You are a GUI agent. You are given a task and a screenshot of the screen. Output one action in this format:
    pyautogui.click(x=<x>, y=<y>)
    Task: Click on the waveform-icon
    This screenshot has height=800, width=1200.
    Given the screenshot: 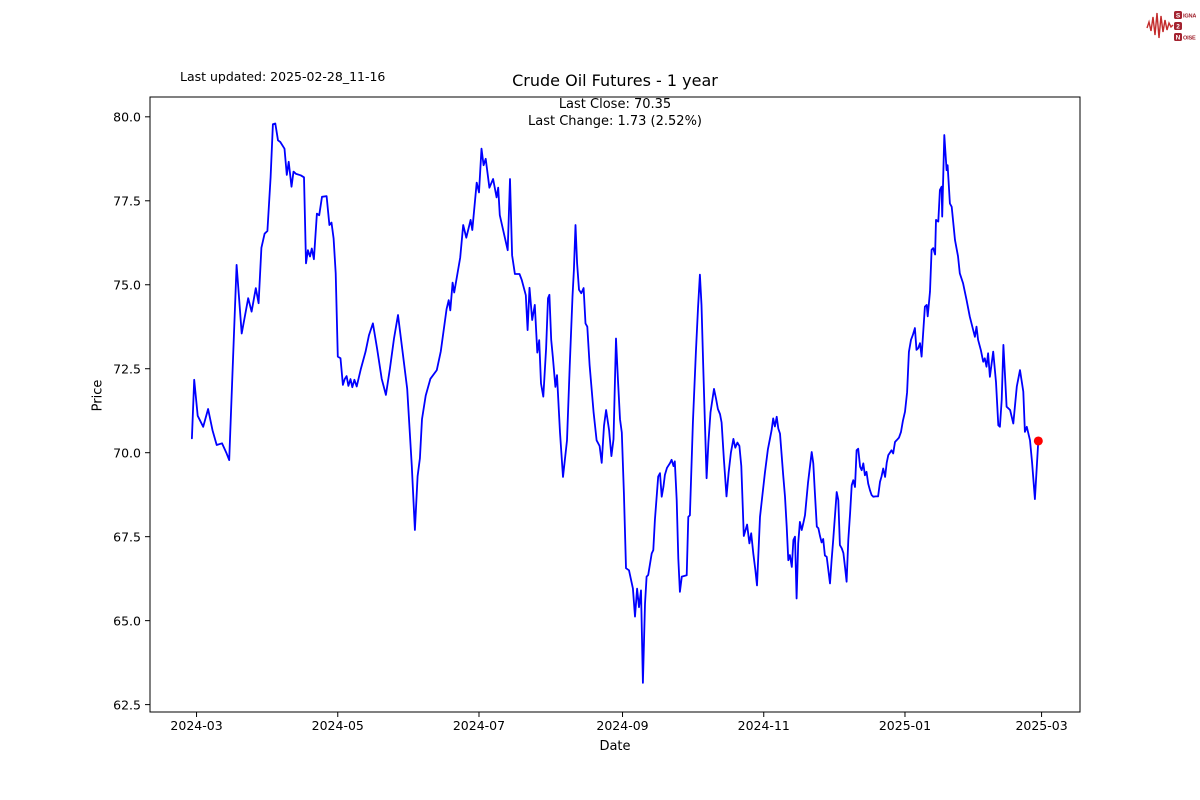 What is the action you would take?
    pyautogui.click(x=1160, y=25)
    